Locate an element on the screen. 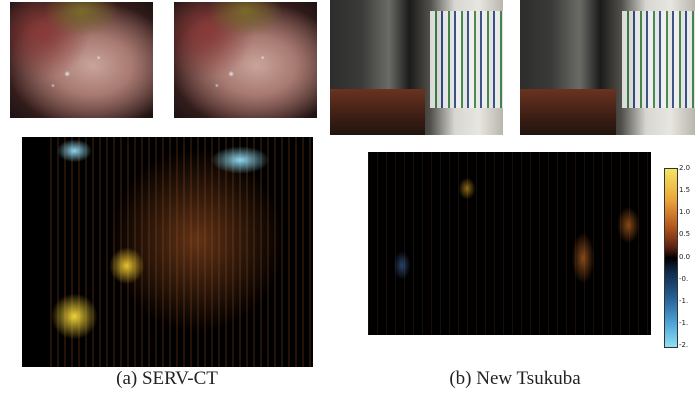 The image size is (695, 405). tsukuba-left-image is located at coordinates (416, 67).